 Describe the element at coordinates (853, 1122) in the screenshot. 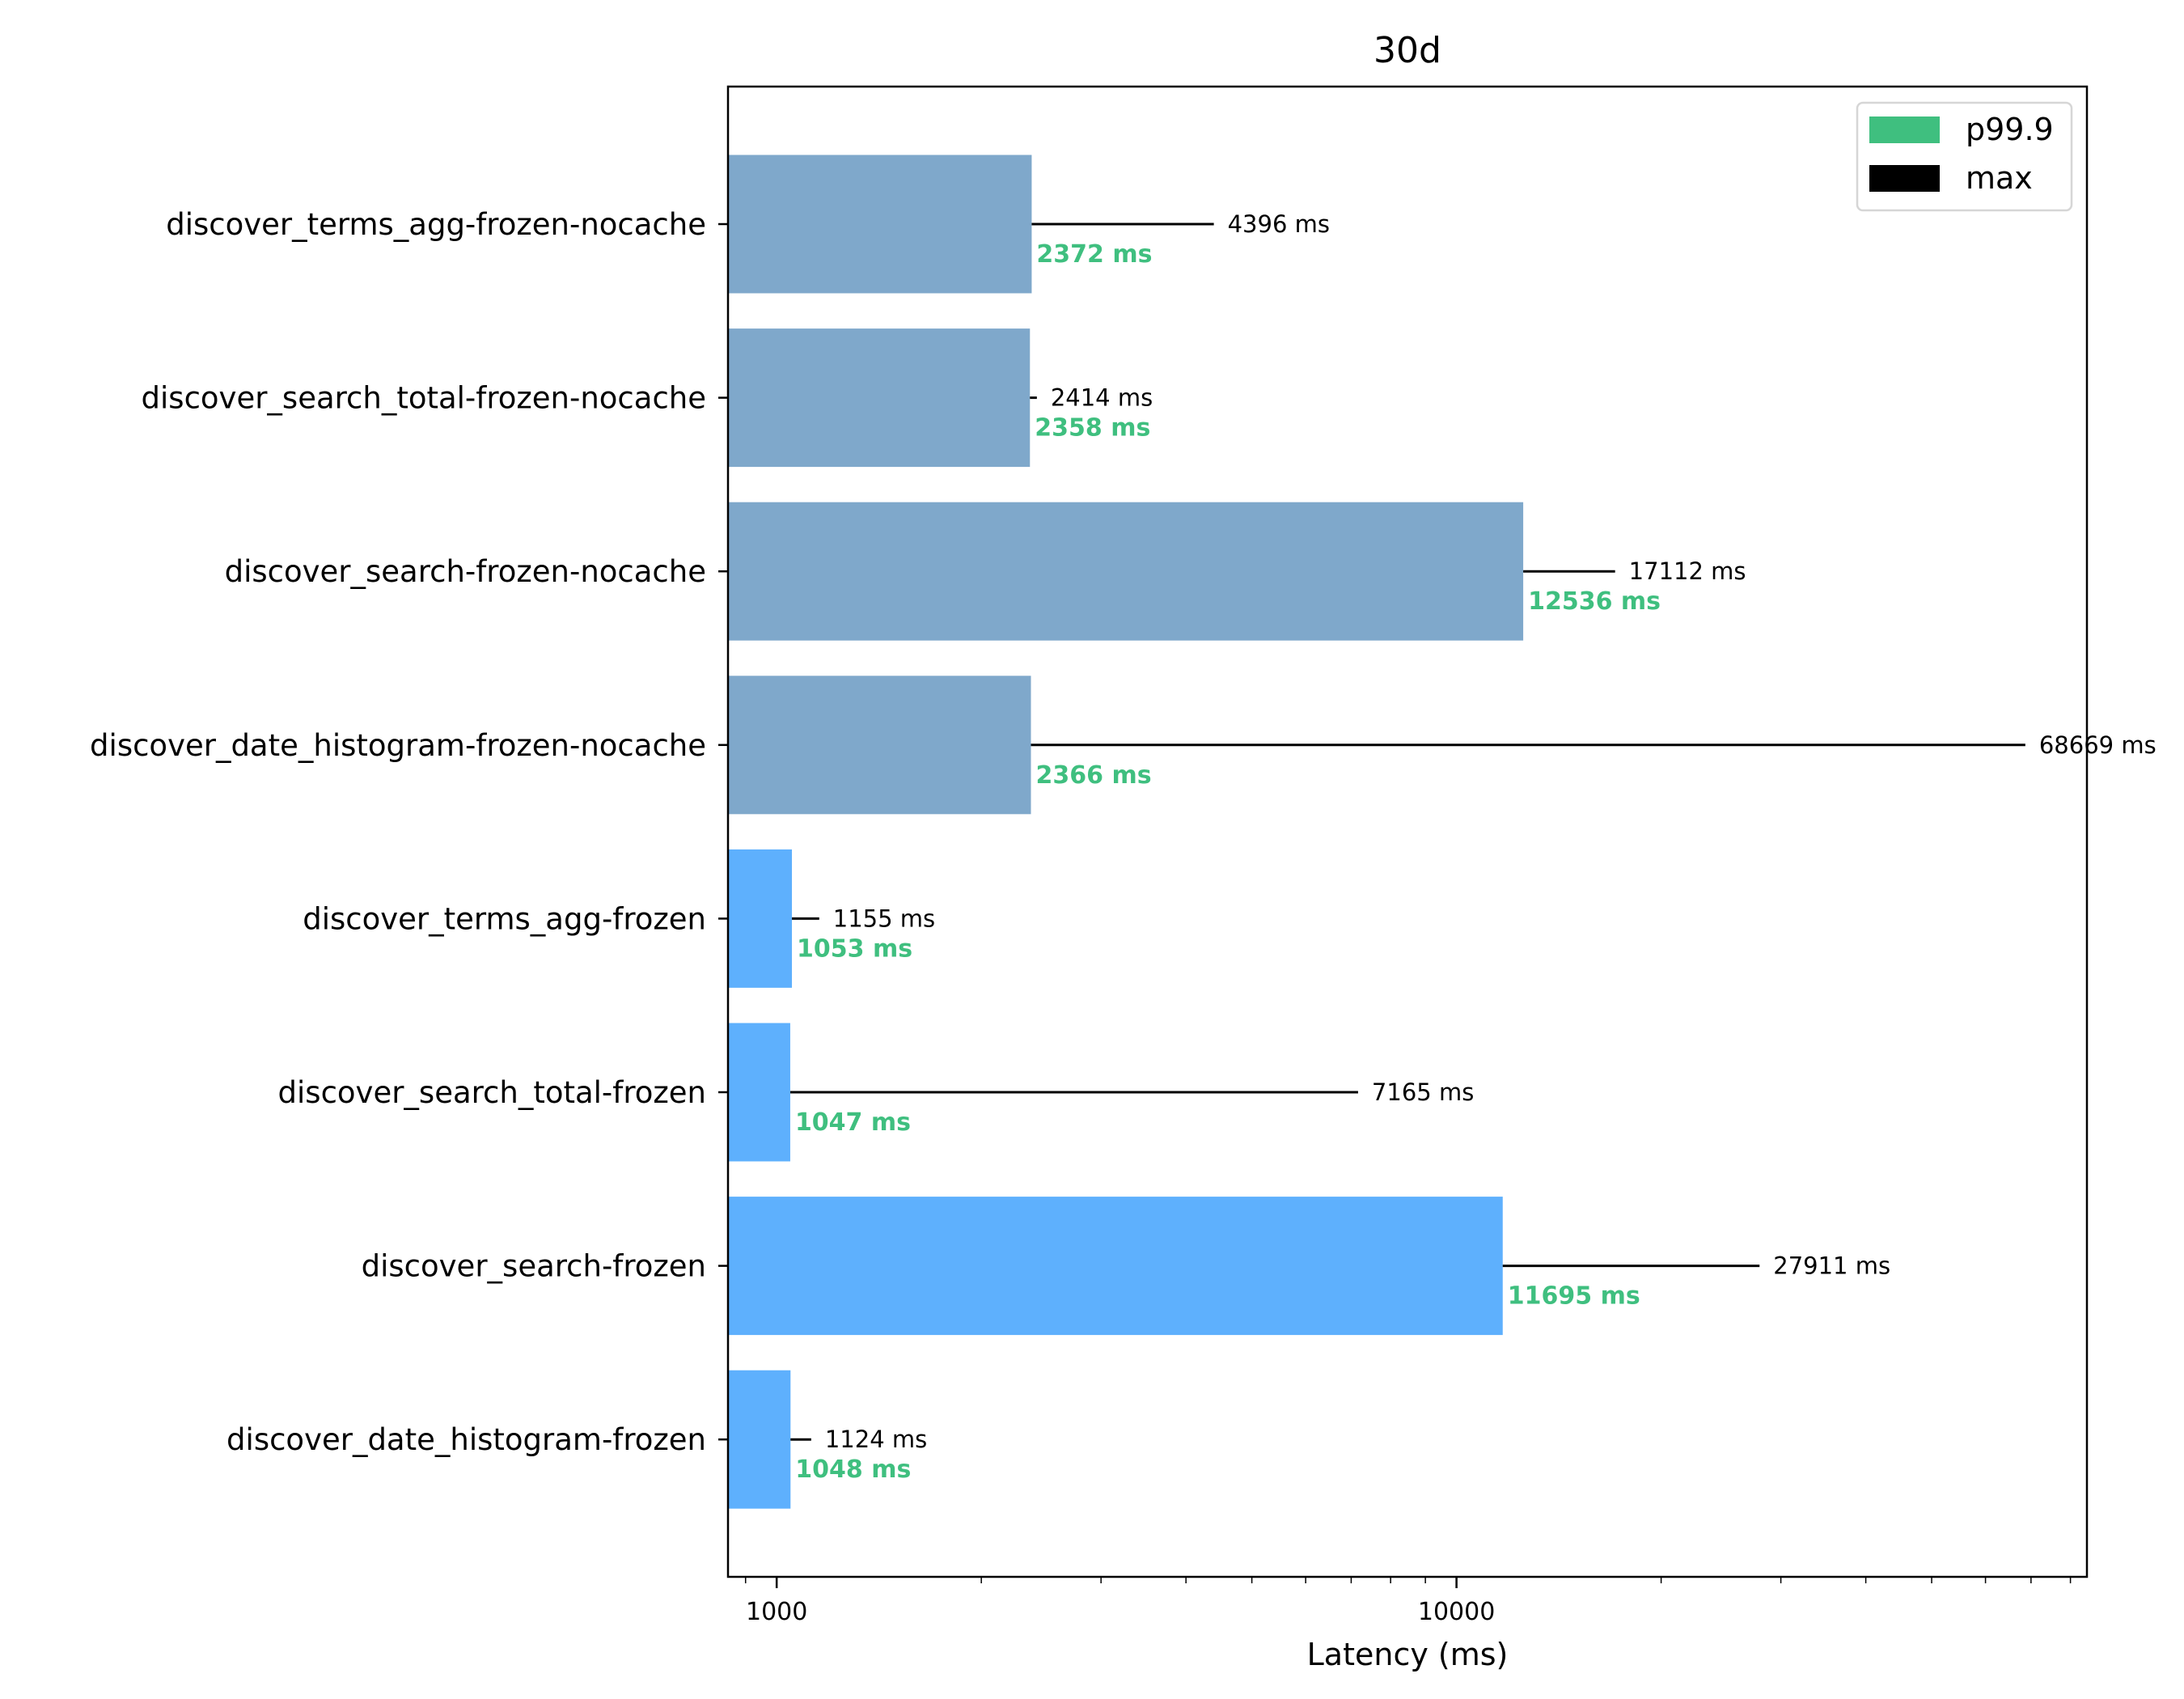

I see `p999-value-label: 1047 ms` at that location.